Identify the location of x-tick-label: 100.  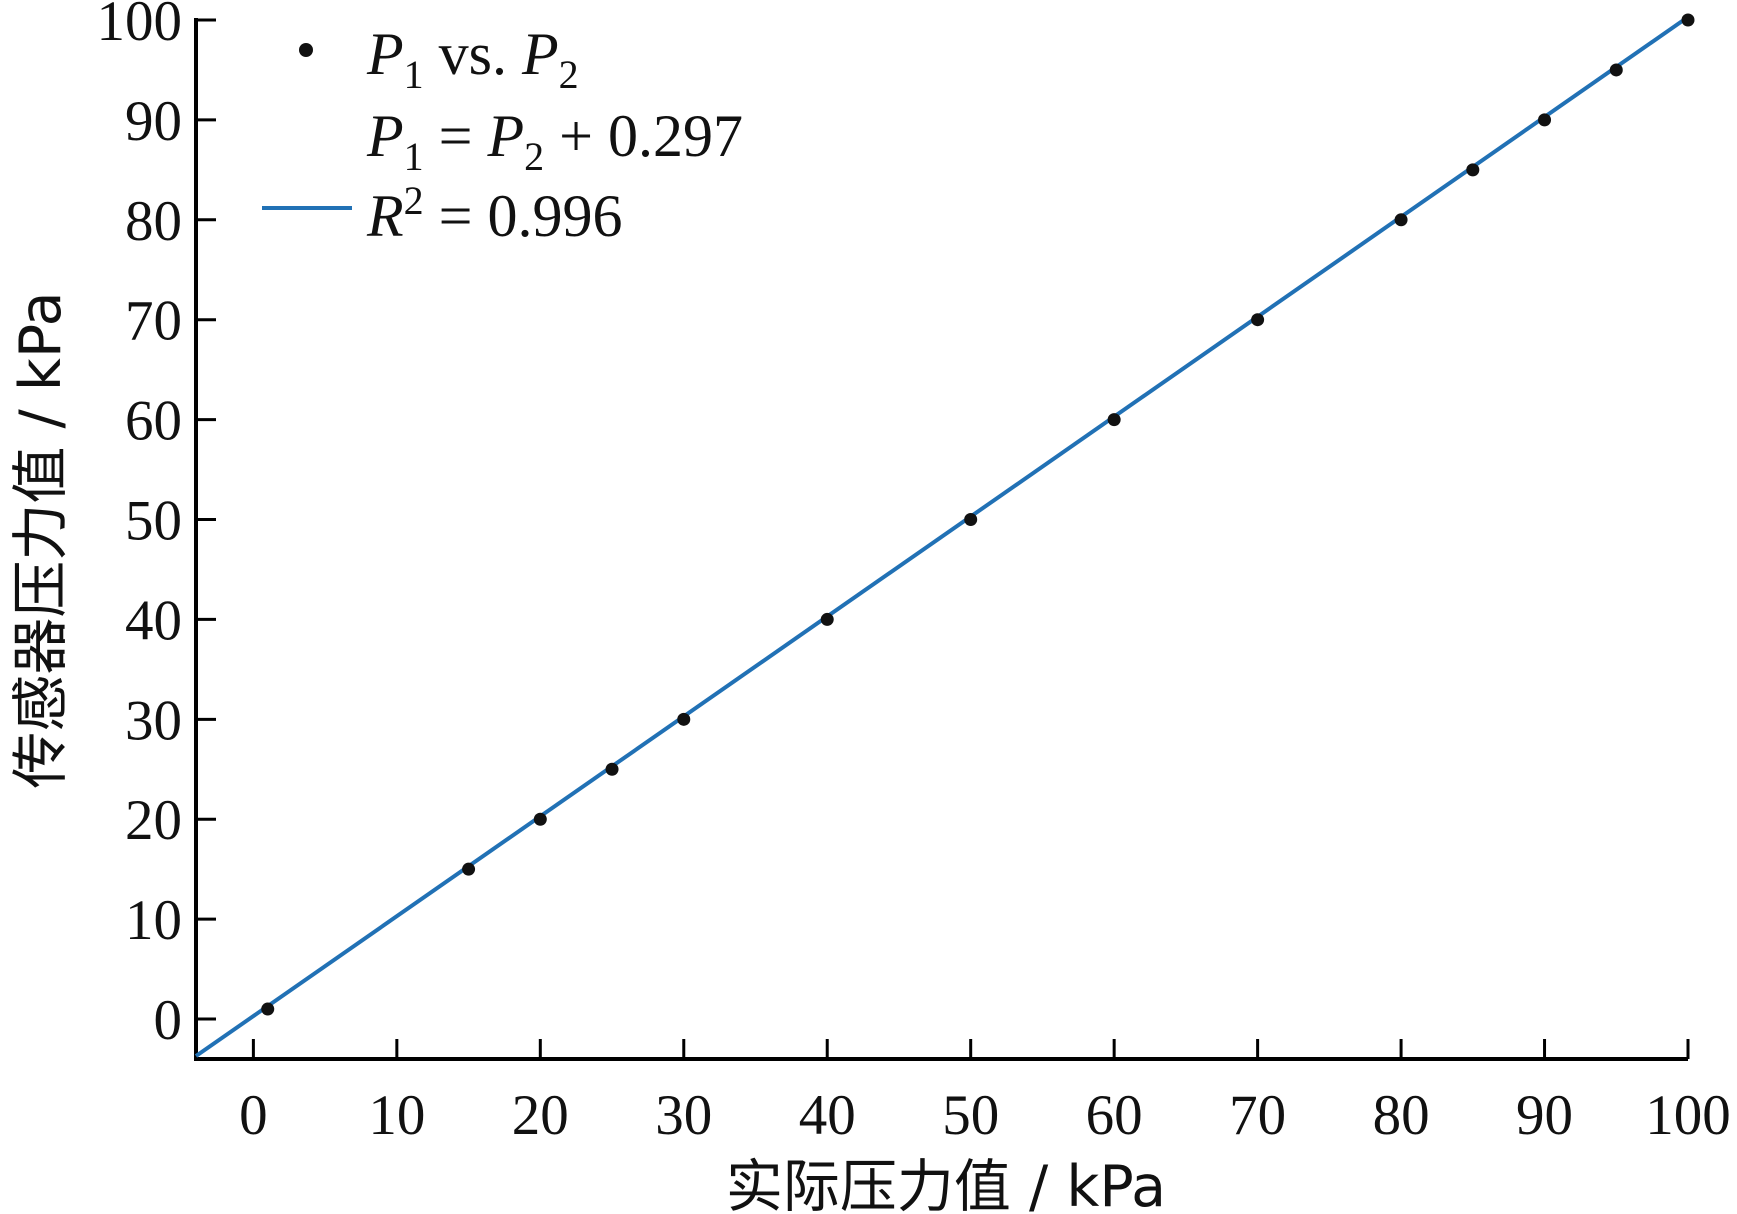
(1688, 1115).